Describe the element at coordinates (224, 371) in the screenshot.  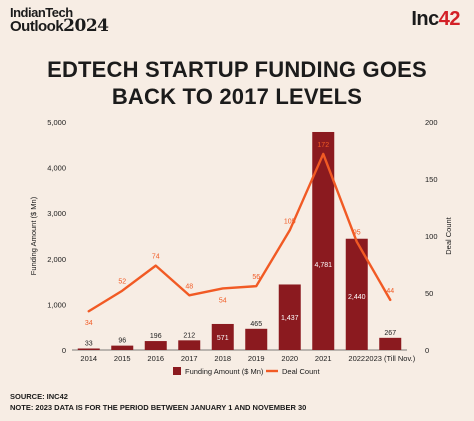
I see `legend-label-funding: Funding Amount ($ Mn)` at that location.